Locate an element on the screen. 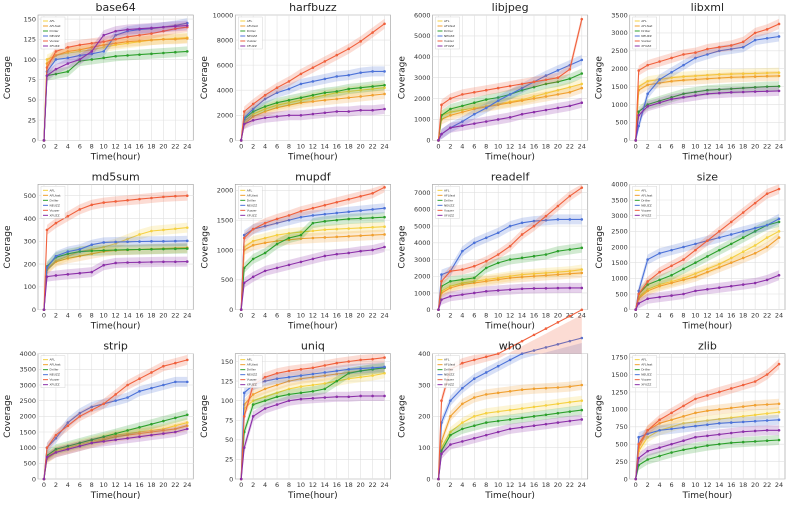 The image size is (789, 508). legend-label: Vuzzer is located at coordinates (646, 380).